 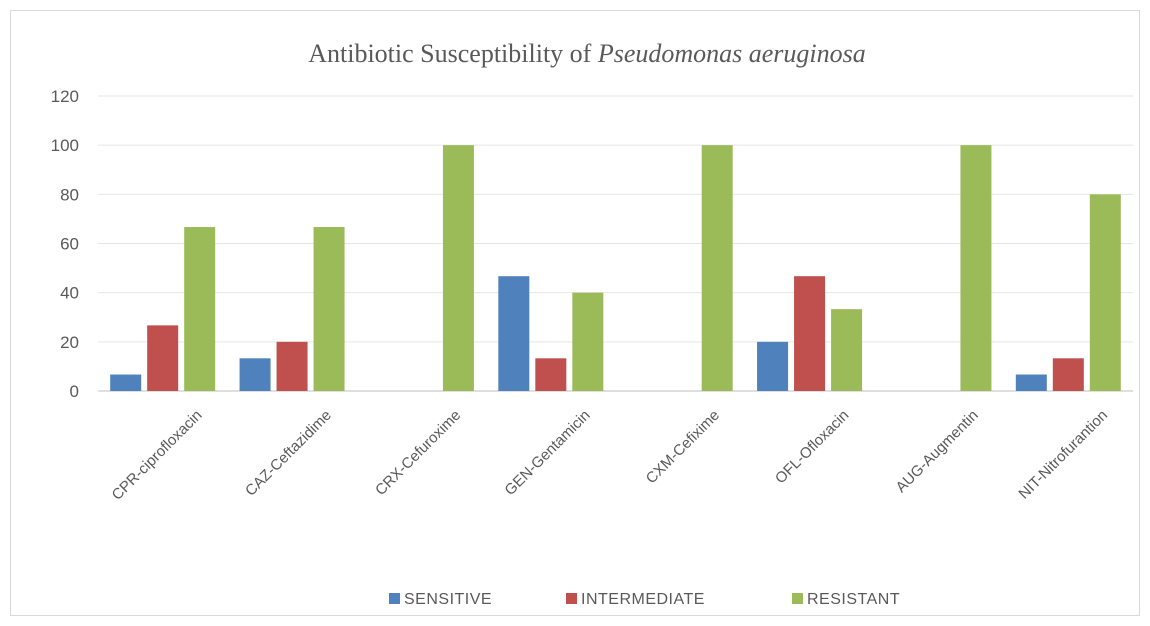 I want to click on legend-swatch-sensitive, so click(x=394, y=598).